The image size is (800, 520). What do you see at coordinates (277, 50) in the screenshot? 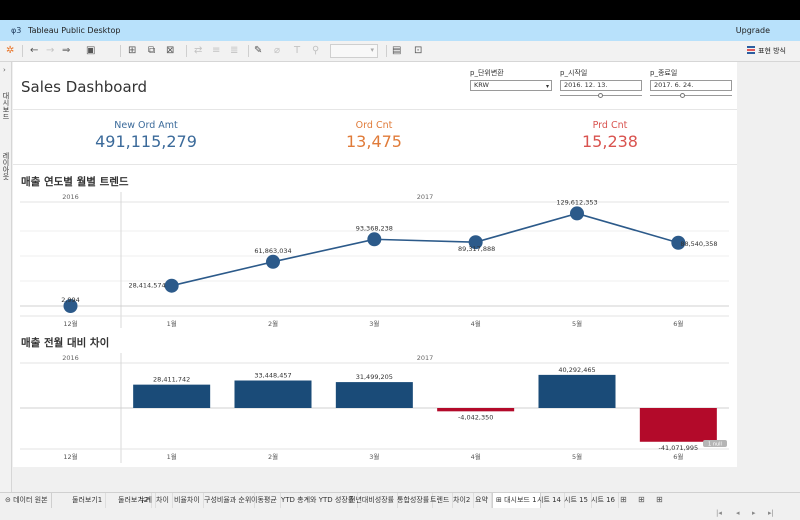
I see `group-icon: ⌀` at bounding box center [277, 50].